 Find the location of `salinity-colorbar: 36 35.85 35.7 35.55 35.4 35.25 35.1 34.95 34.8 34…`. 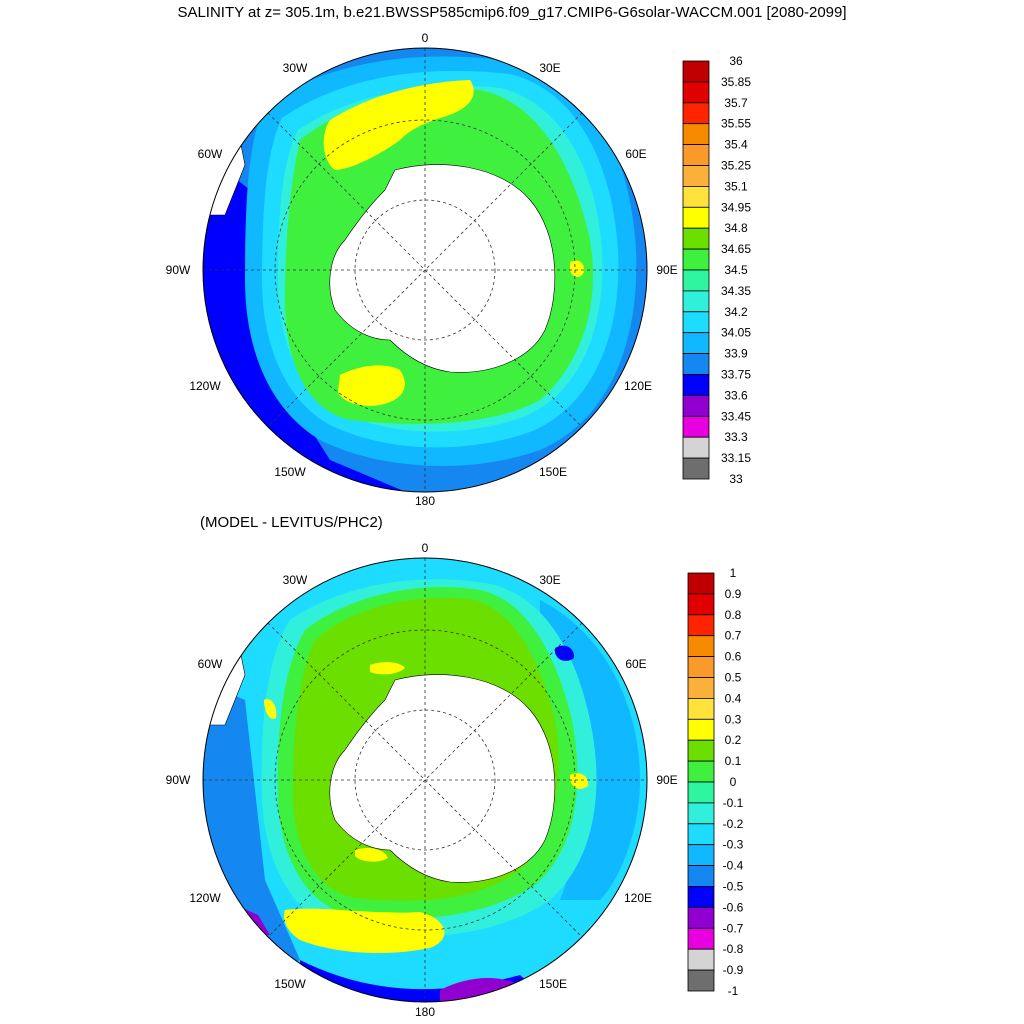

salinity-colorbar: 36 35.85 35.7 35.55 35.4 35.25 35.1 34.95 34.8 34… is located at coordinates (716, 270).